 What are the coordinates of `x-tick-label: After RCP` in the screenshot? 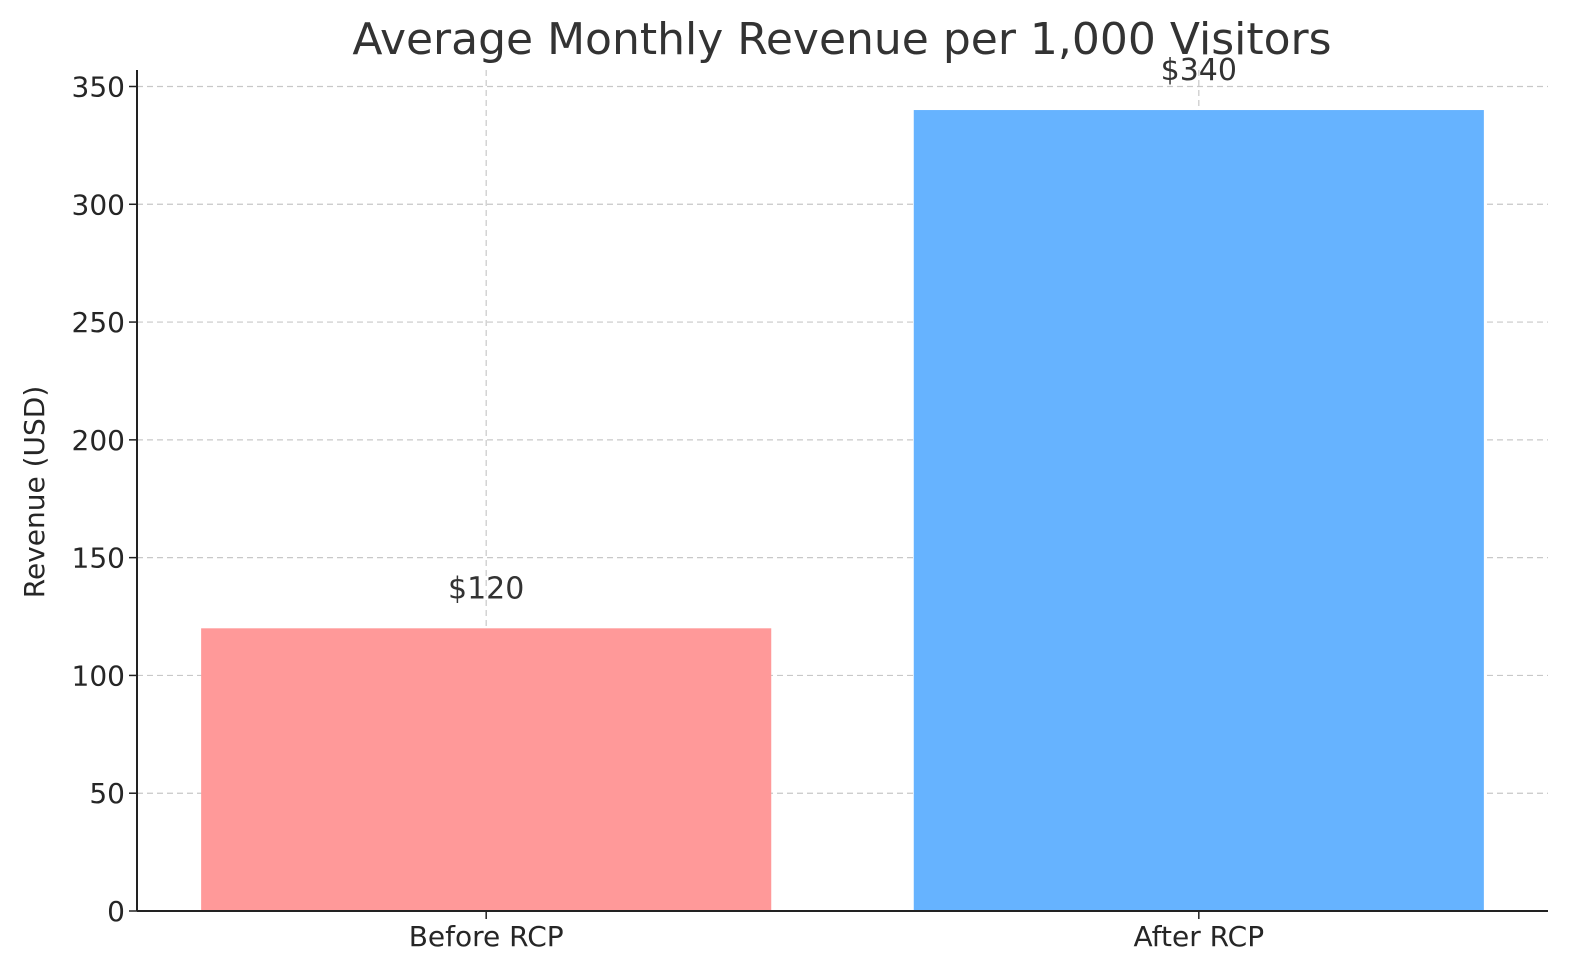 It's located at (1198, 936).